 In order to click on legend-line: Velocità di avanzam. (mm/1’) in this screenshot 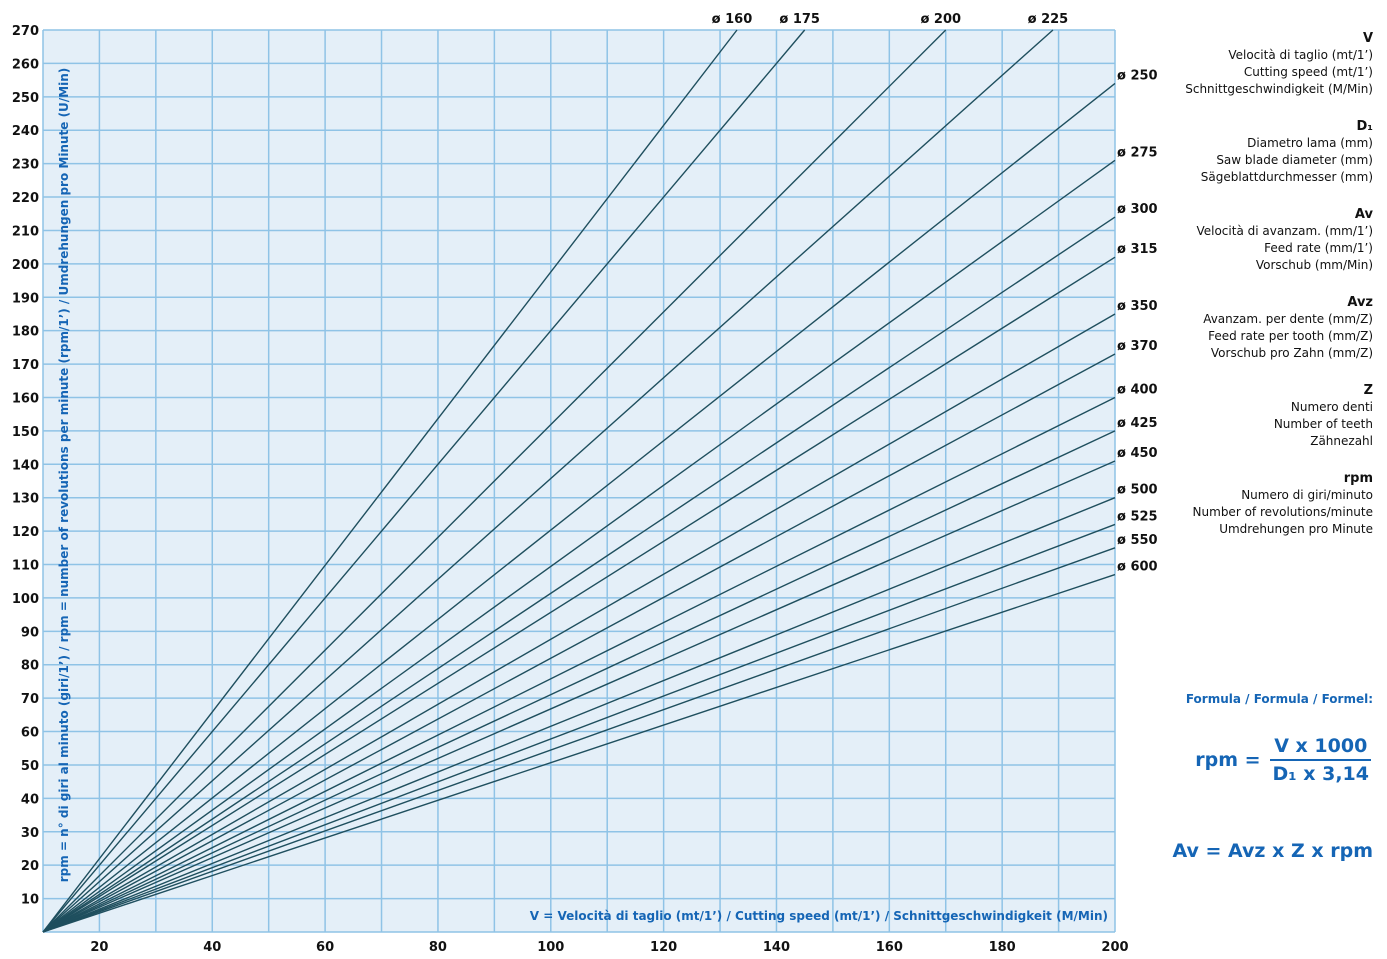, I will do `click(1284, 231)`.